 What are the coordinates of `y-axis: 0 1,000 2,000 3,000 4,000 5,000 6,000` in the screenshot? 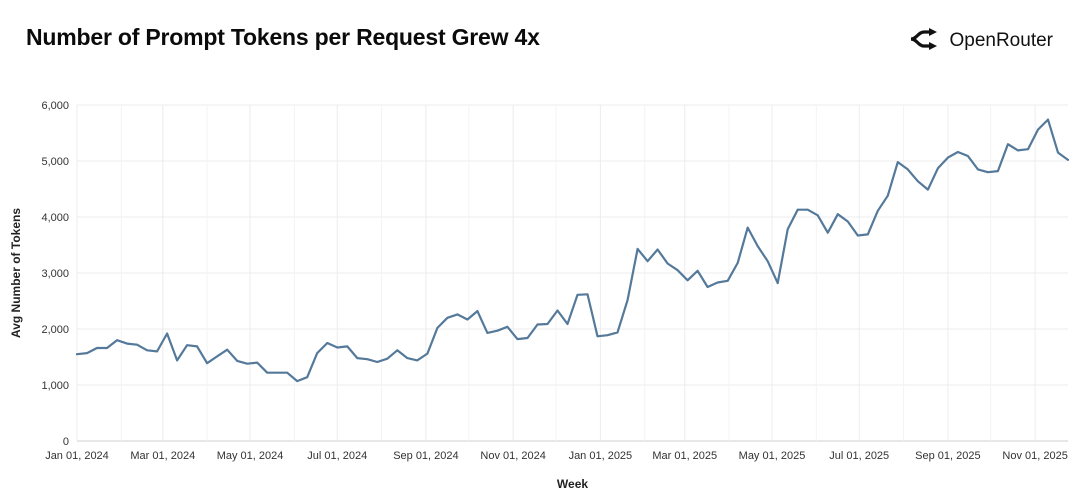 It's located at (55, 274).